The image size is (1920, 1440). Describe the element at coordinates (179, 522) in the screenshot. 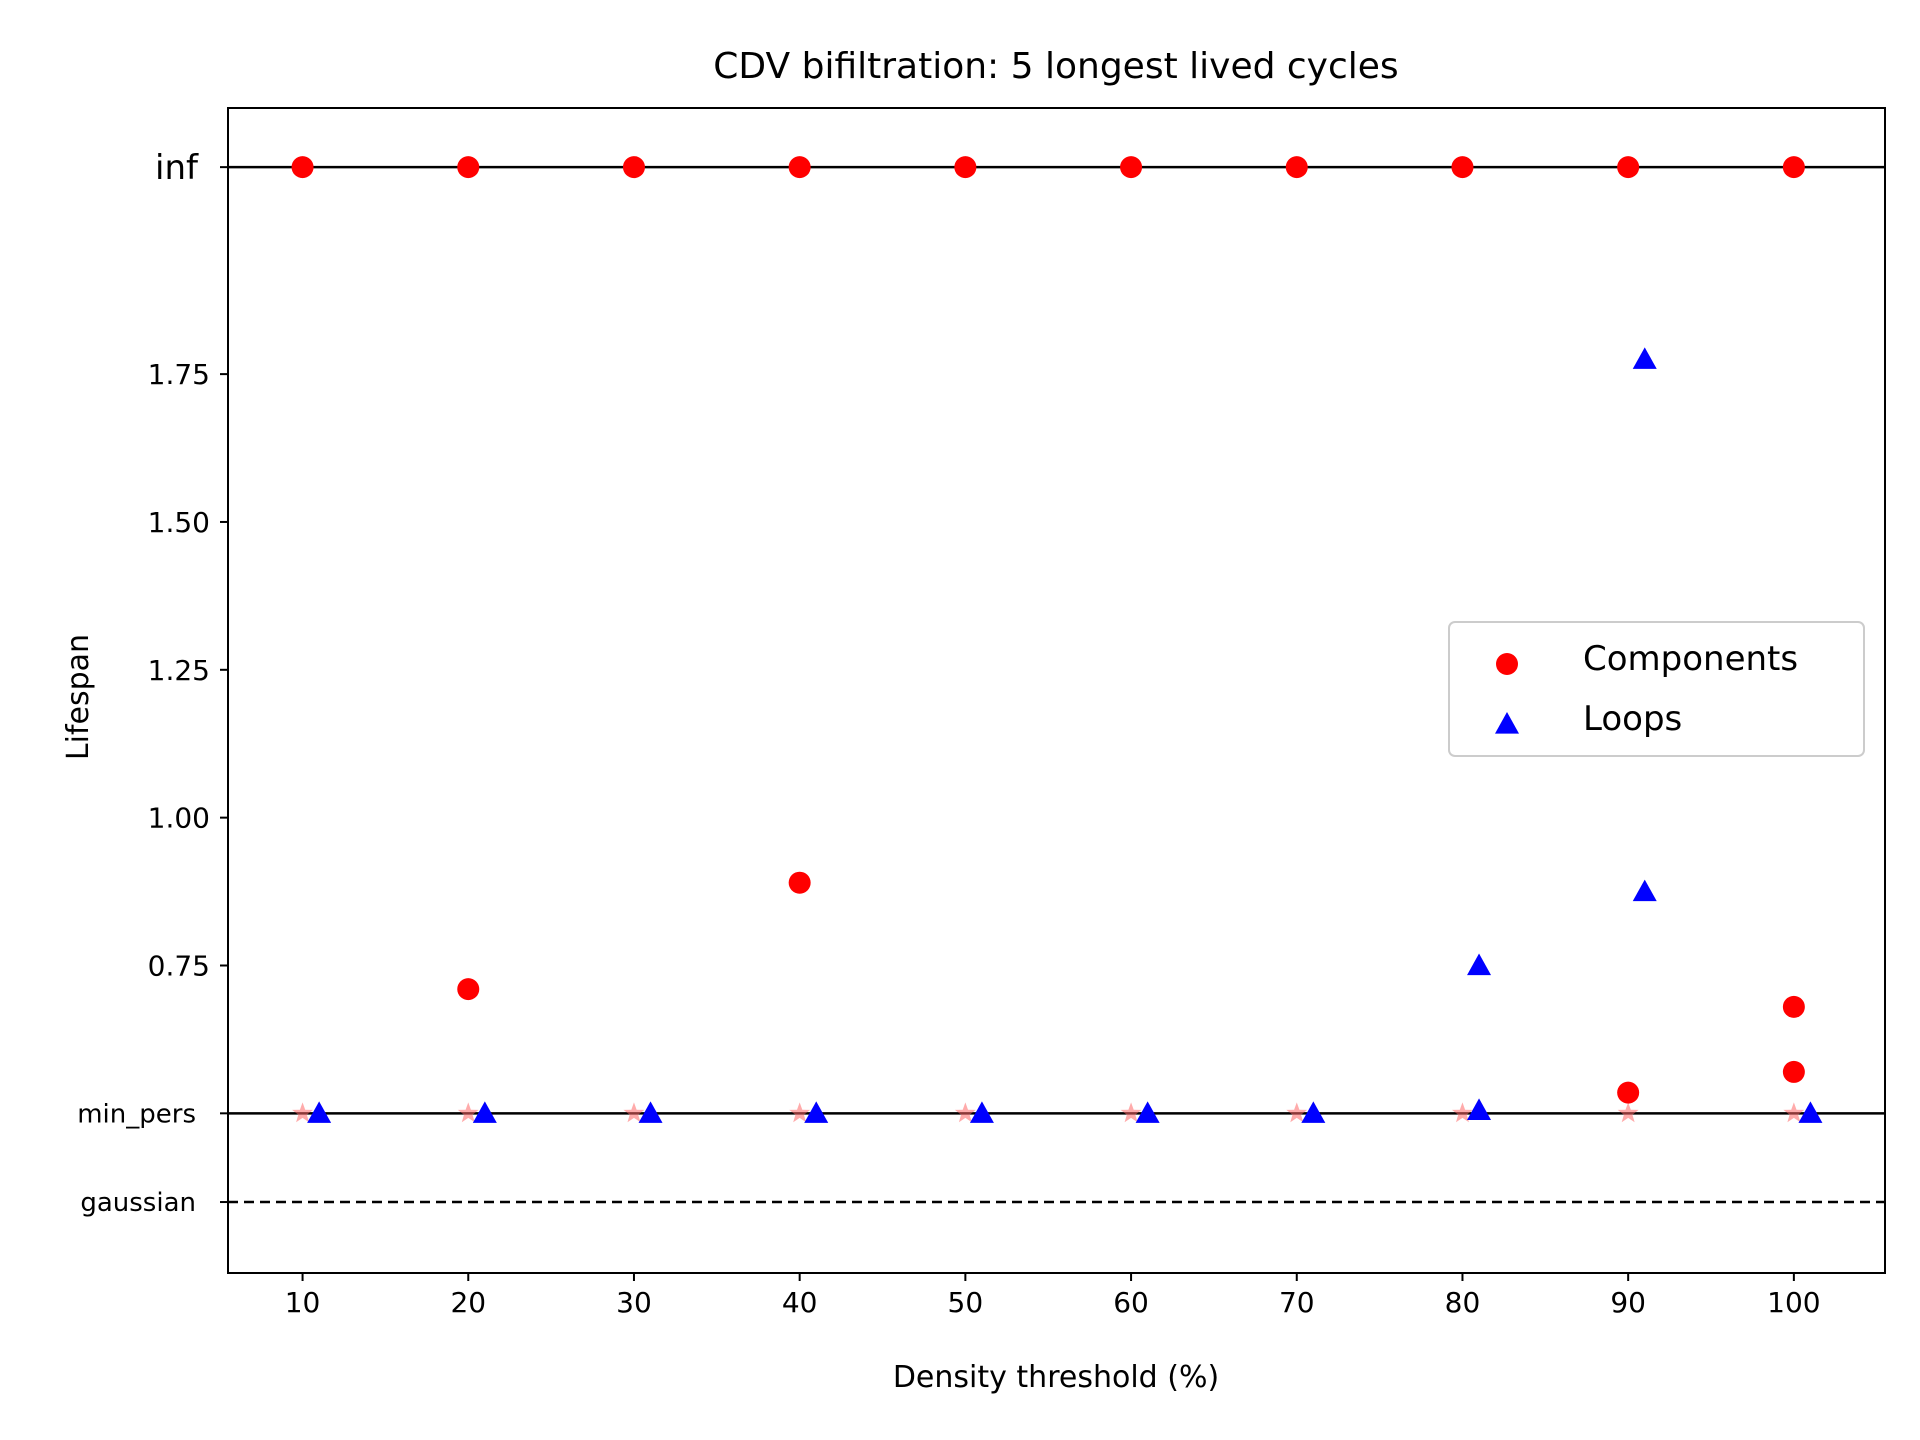

I see `y-tick-label: 1.50` at that location.